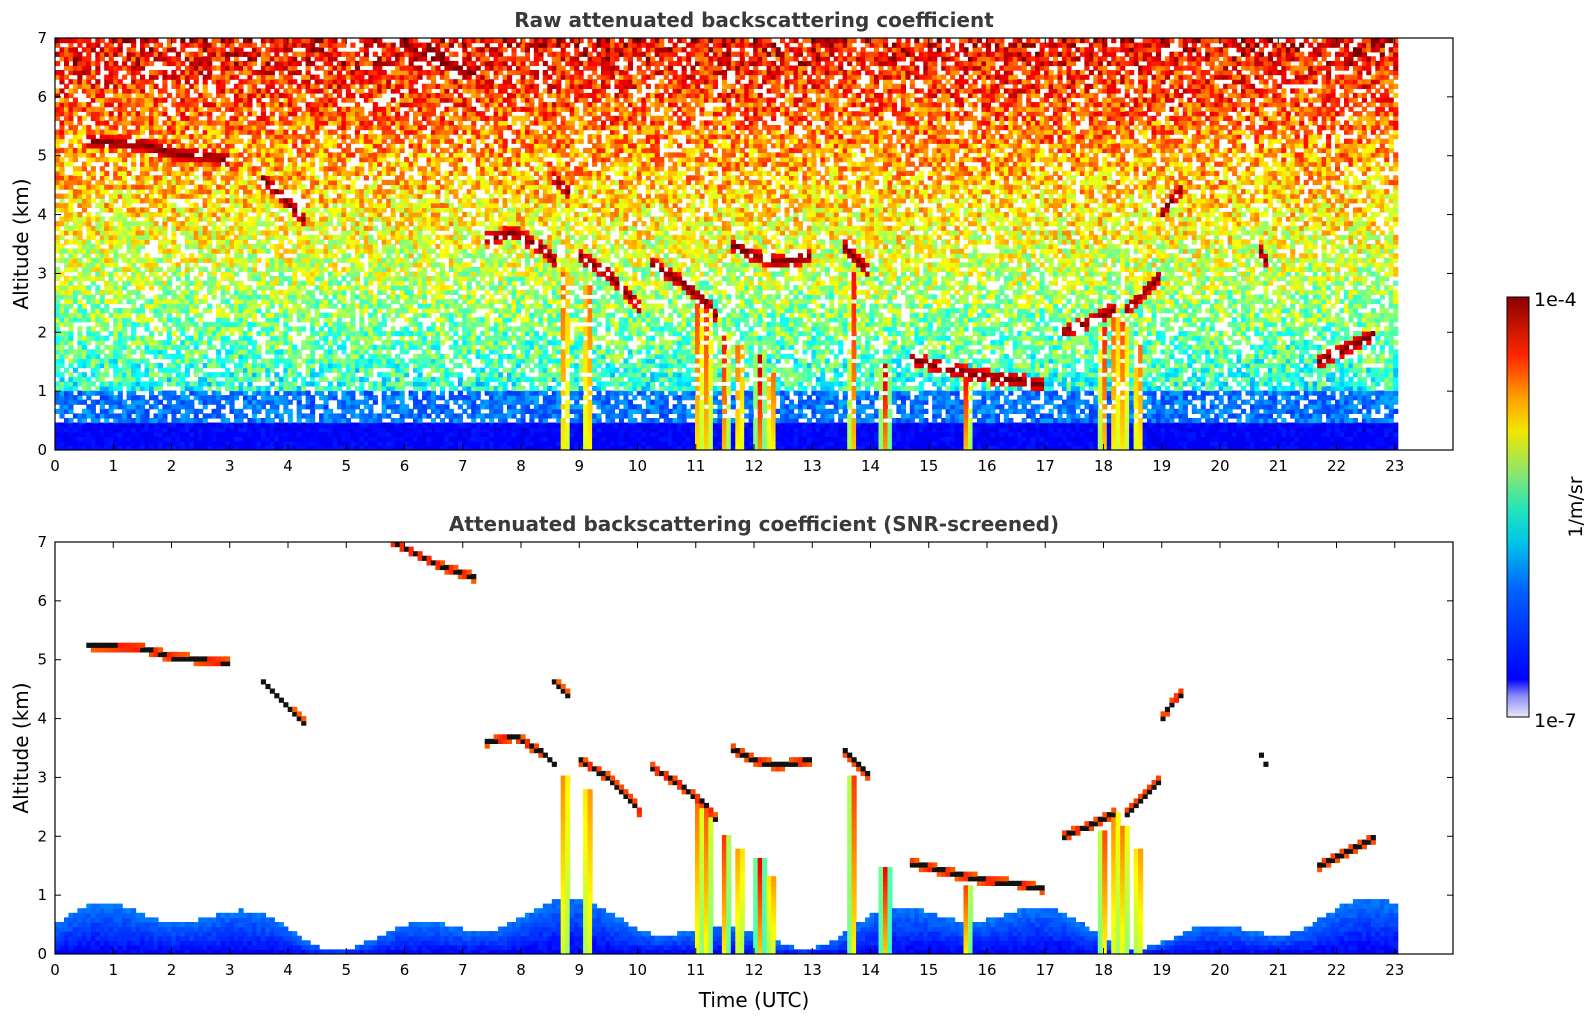 The height and width of the screenshot is (1020, 1595). What do you see at coordinates (1336, 466) in the screenshot?
I see `raw-x-tick-label: 22` at bounding box center [1336, 466].